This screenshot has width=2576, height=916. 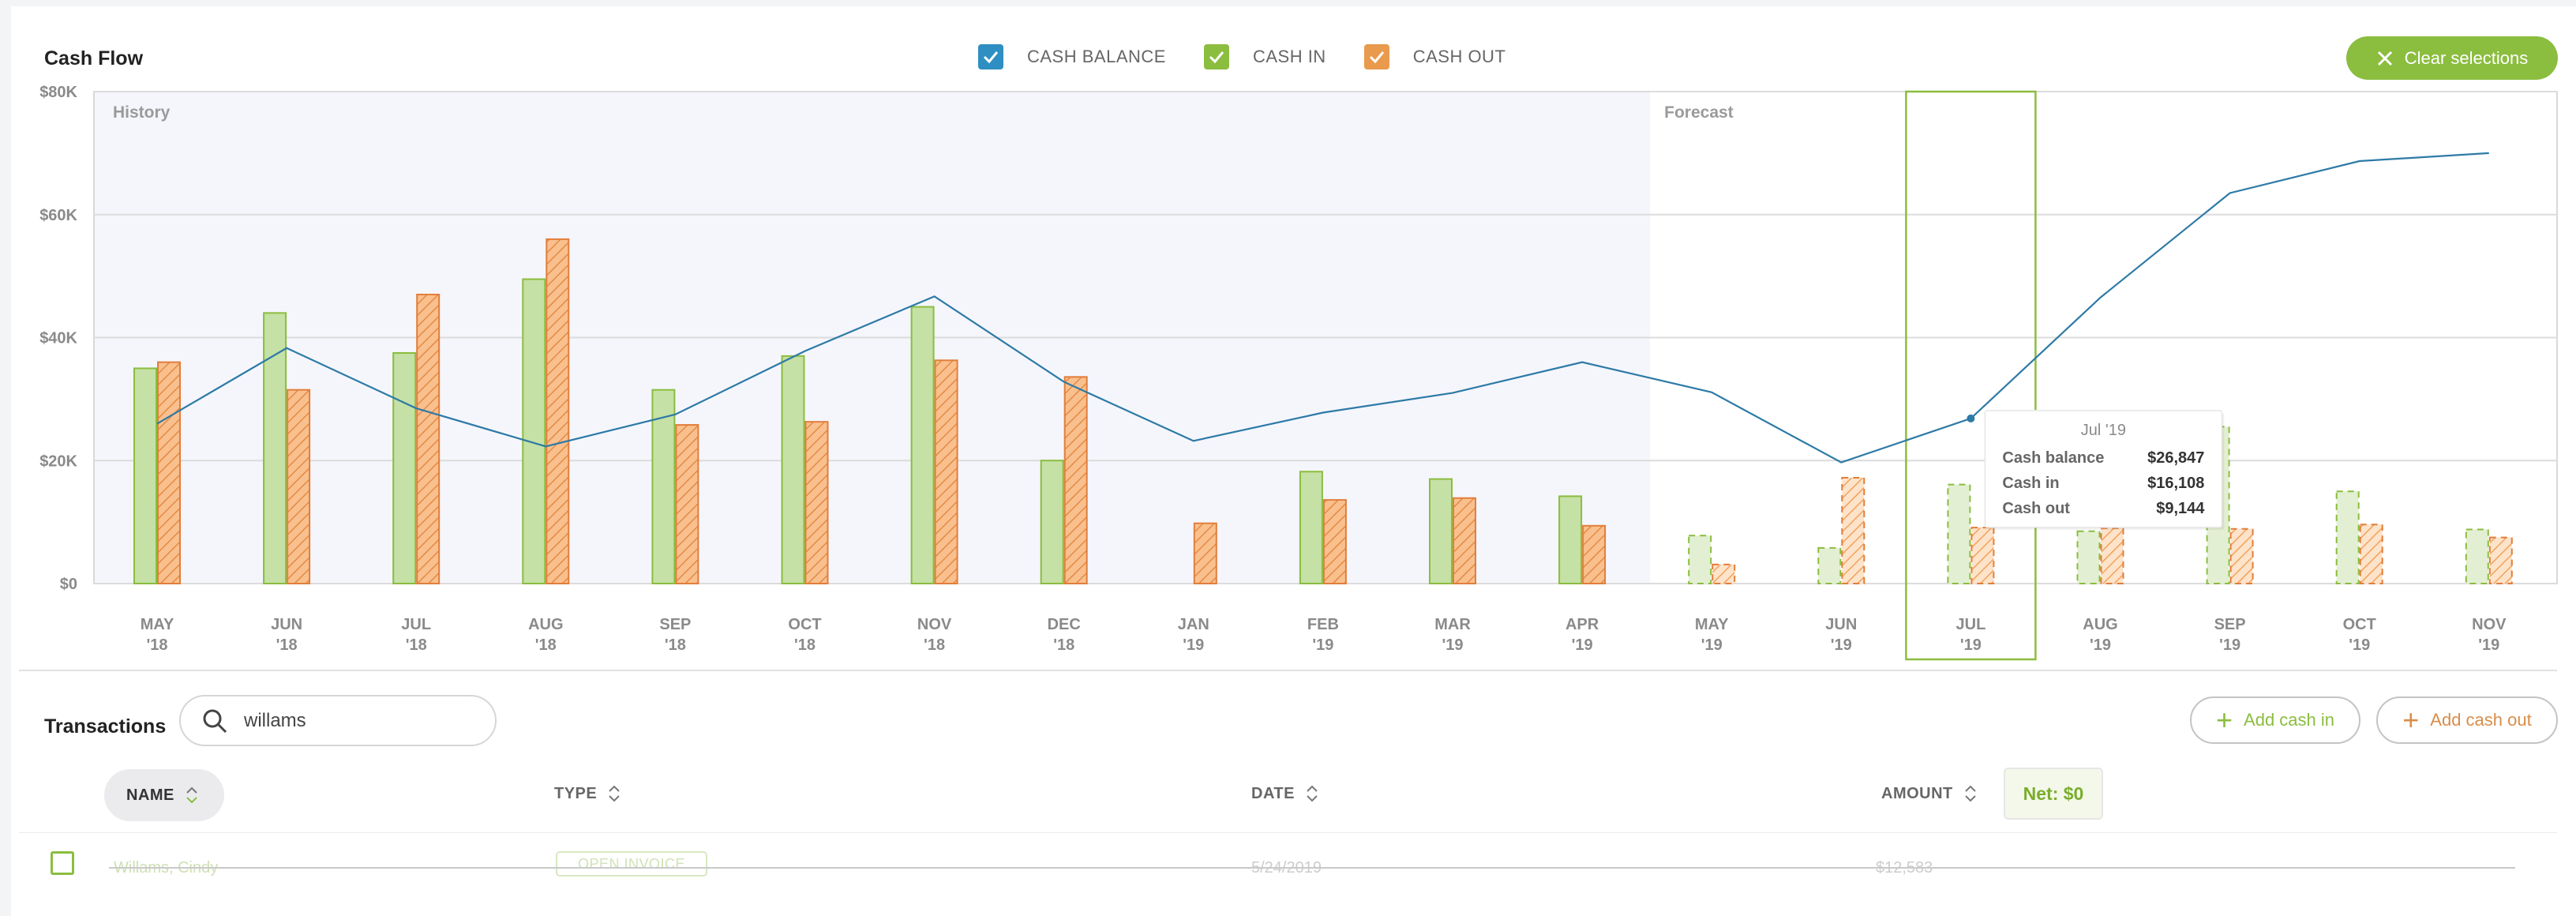 I want to click on column-amount-label: AMOUNT, so click(x=1917, y=793).